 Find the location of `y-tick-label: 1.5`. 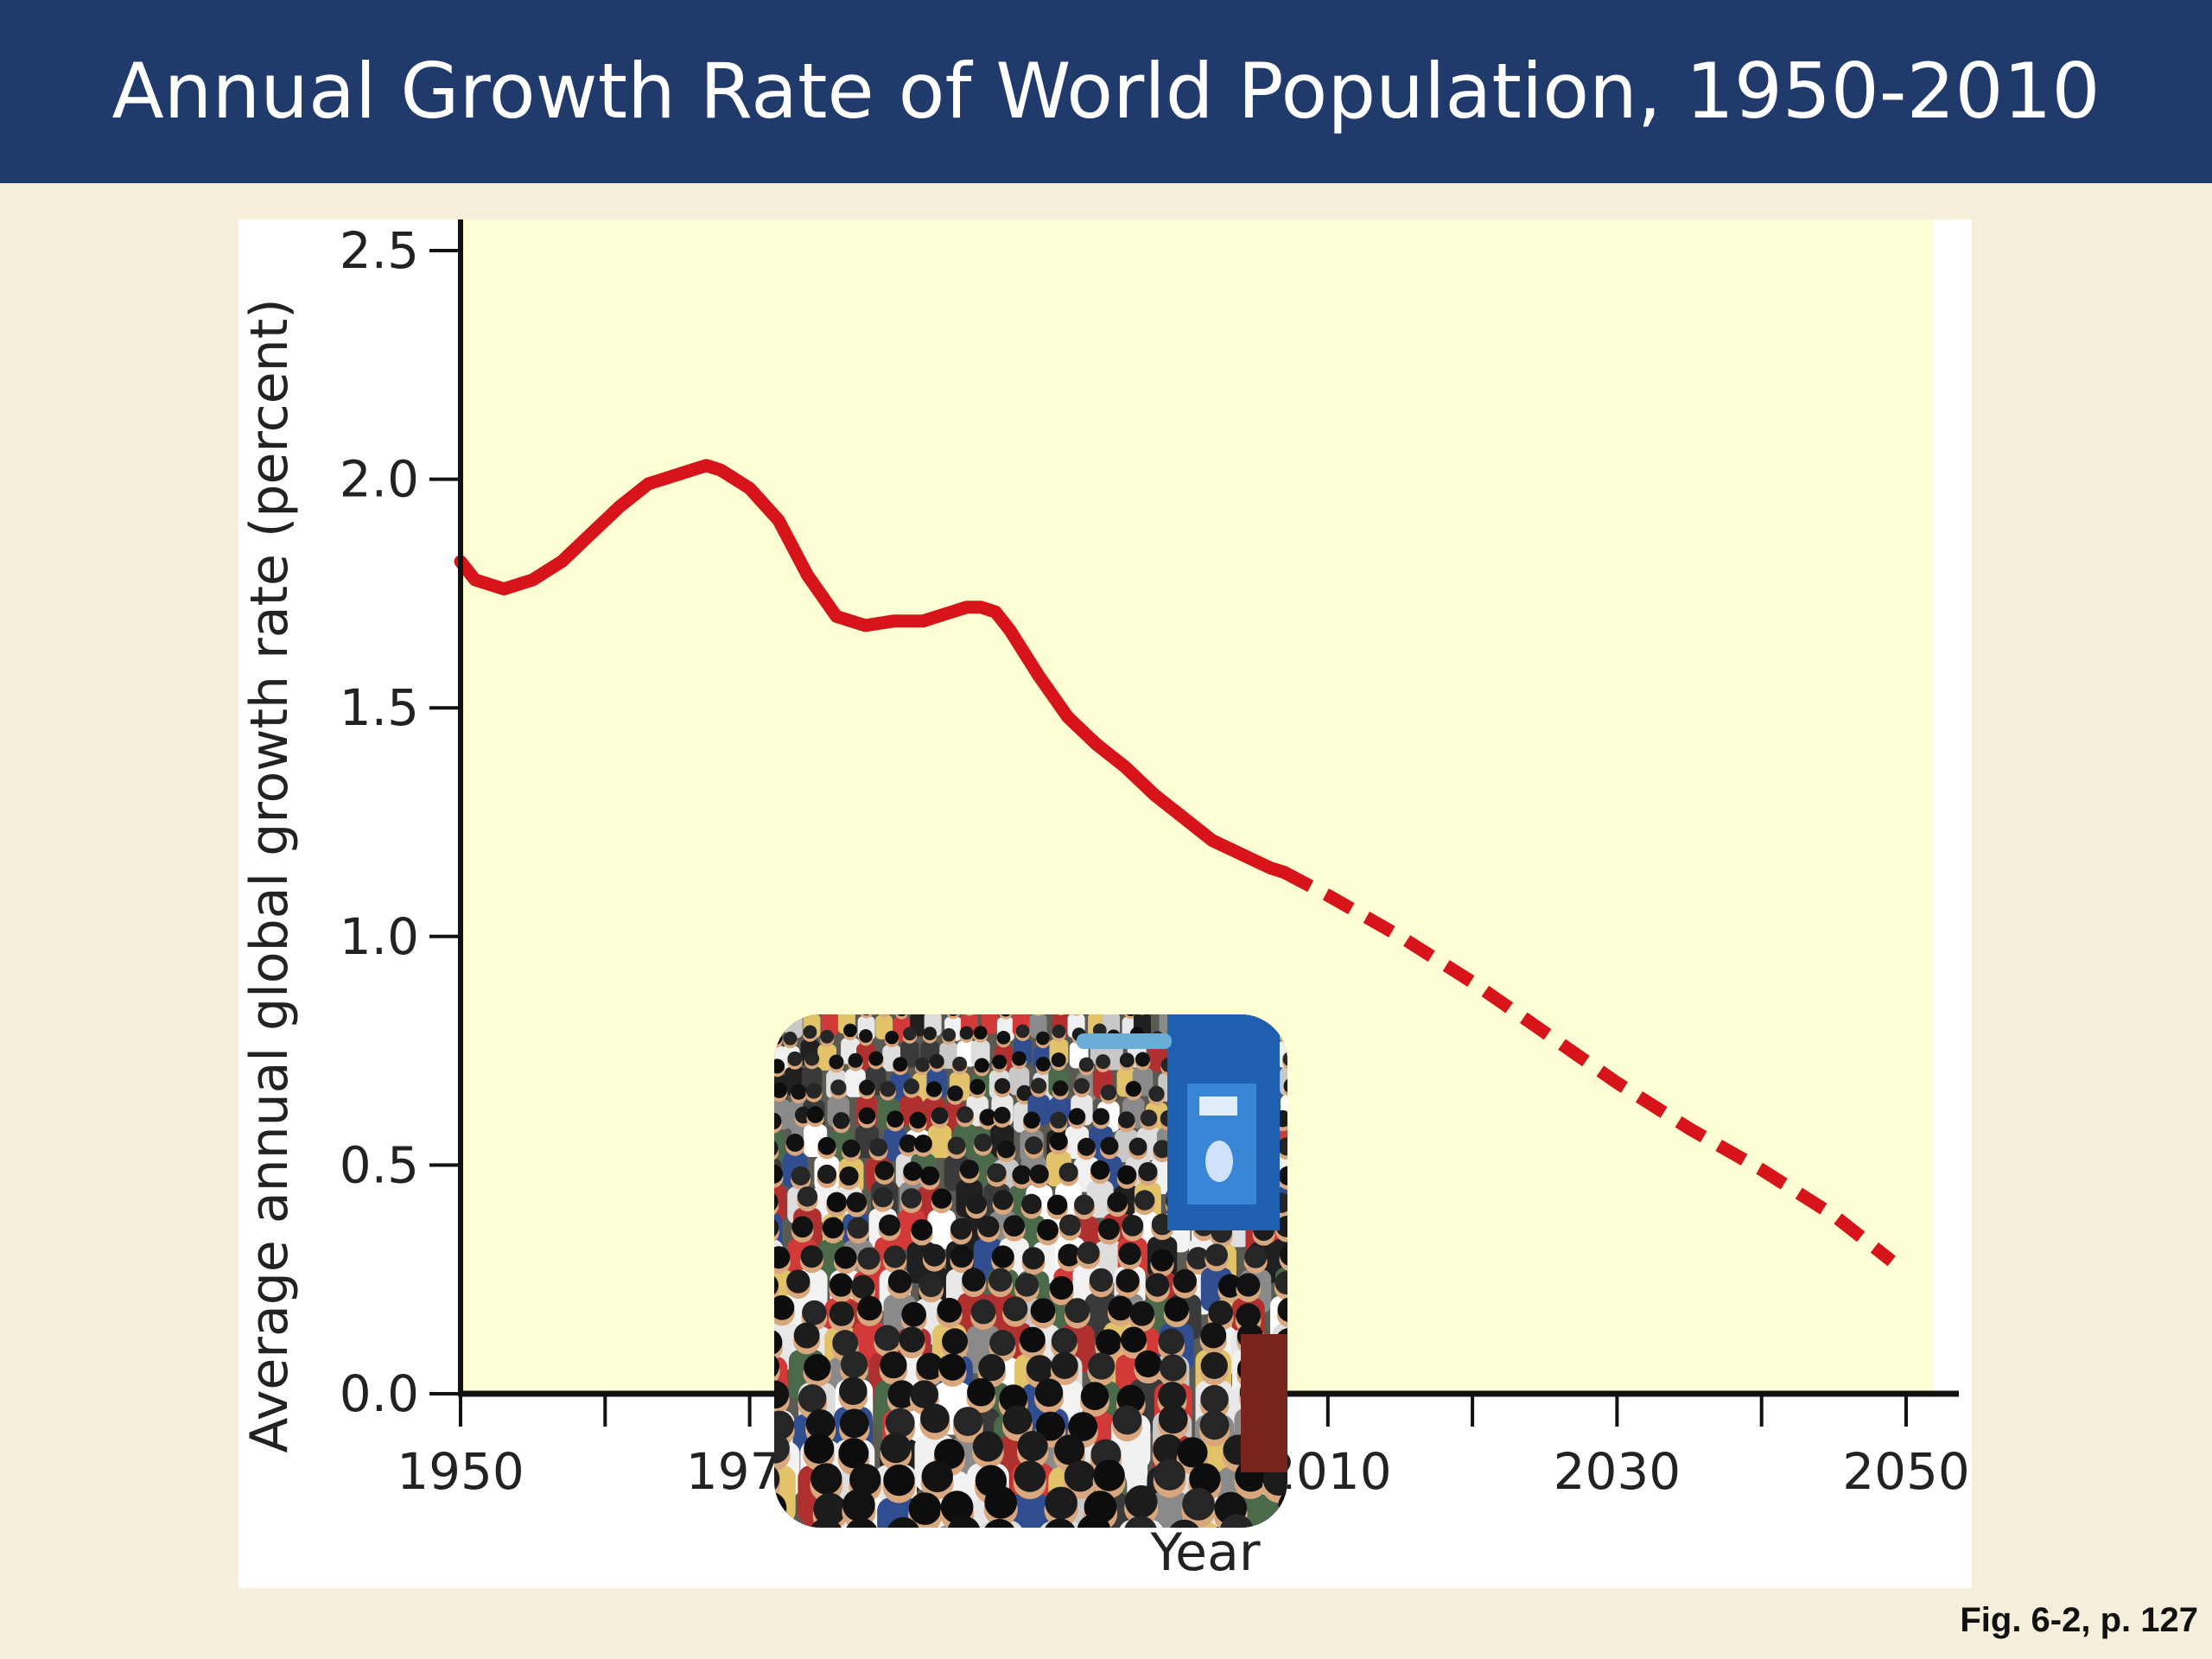

y-tick-label: 1.5 is located at coordinates (379, 707).